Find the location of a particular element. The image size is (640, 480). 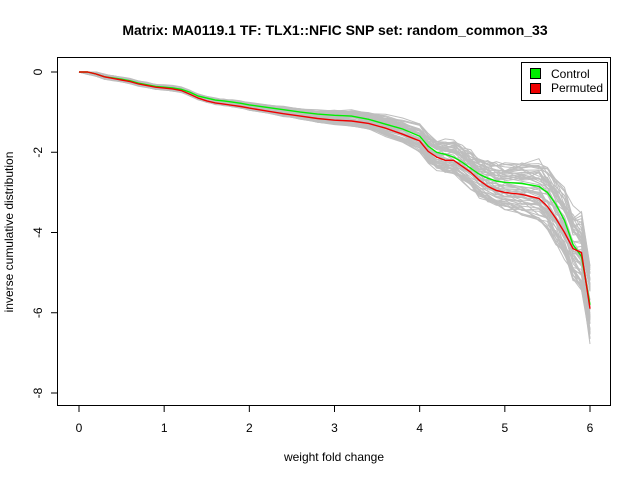

x-tick-label: 2 is located at coordinates (249, 428).